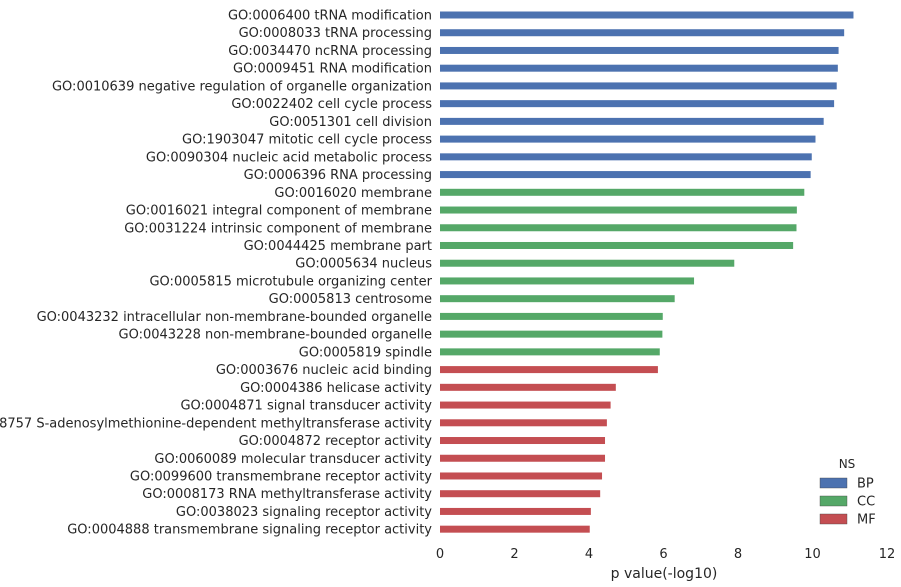  What do you see at coordinates (350, 122) in the screenshot?
I see `category-label: GO:0051301 cell division` at bounding box center [350, 122].